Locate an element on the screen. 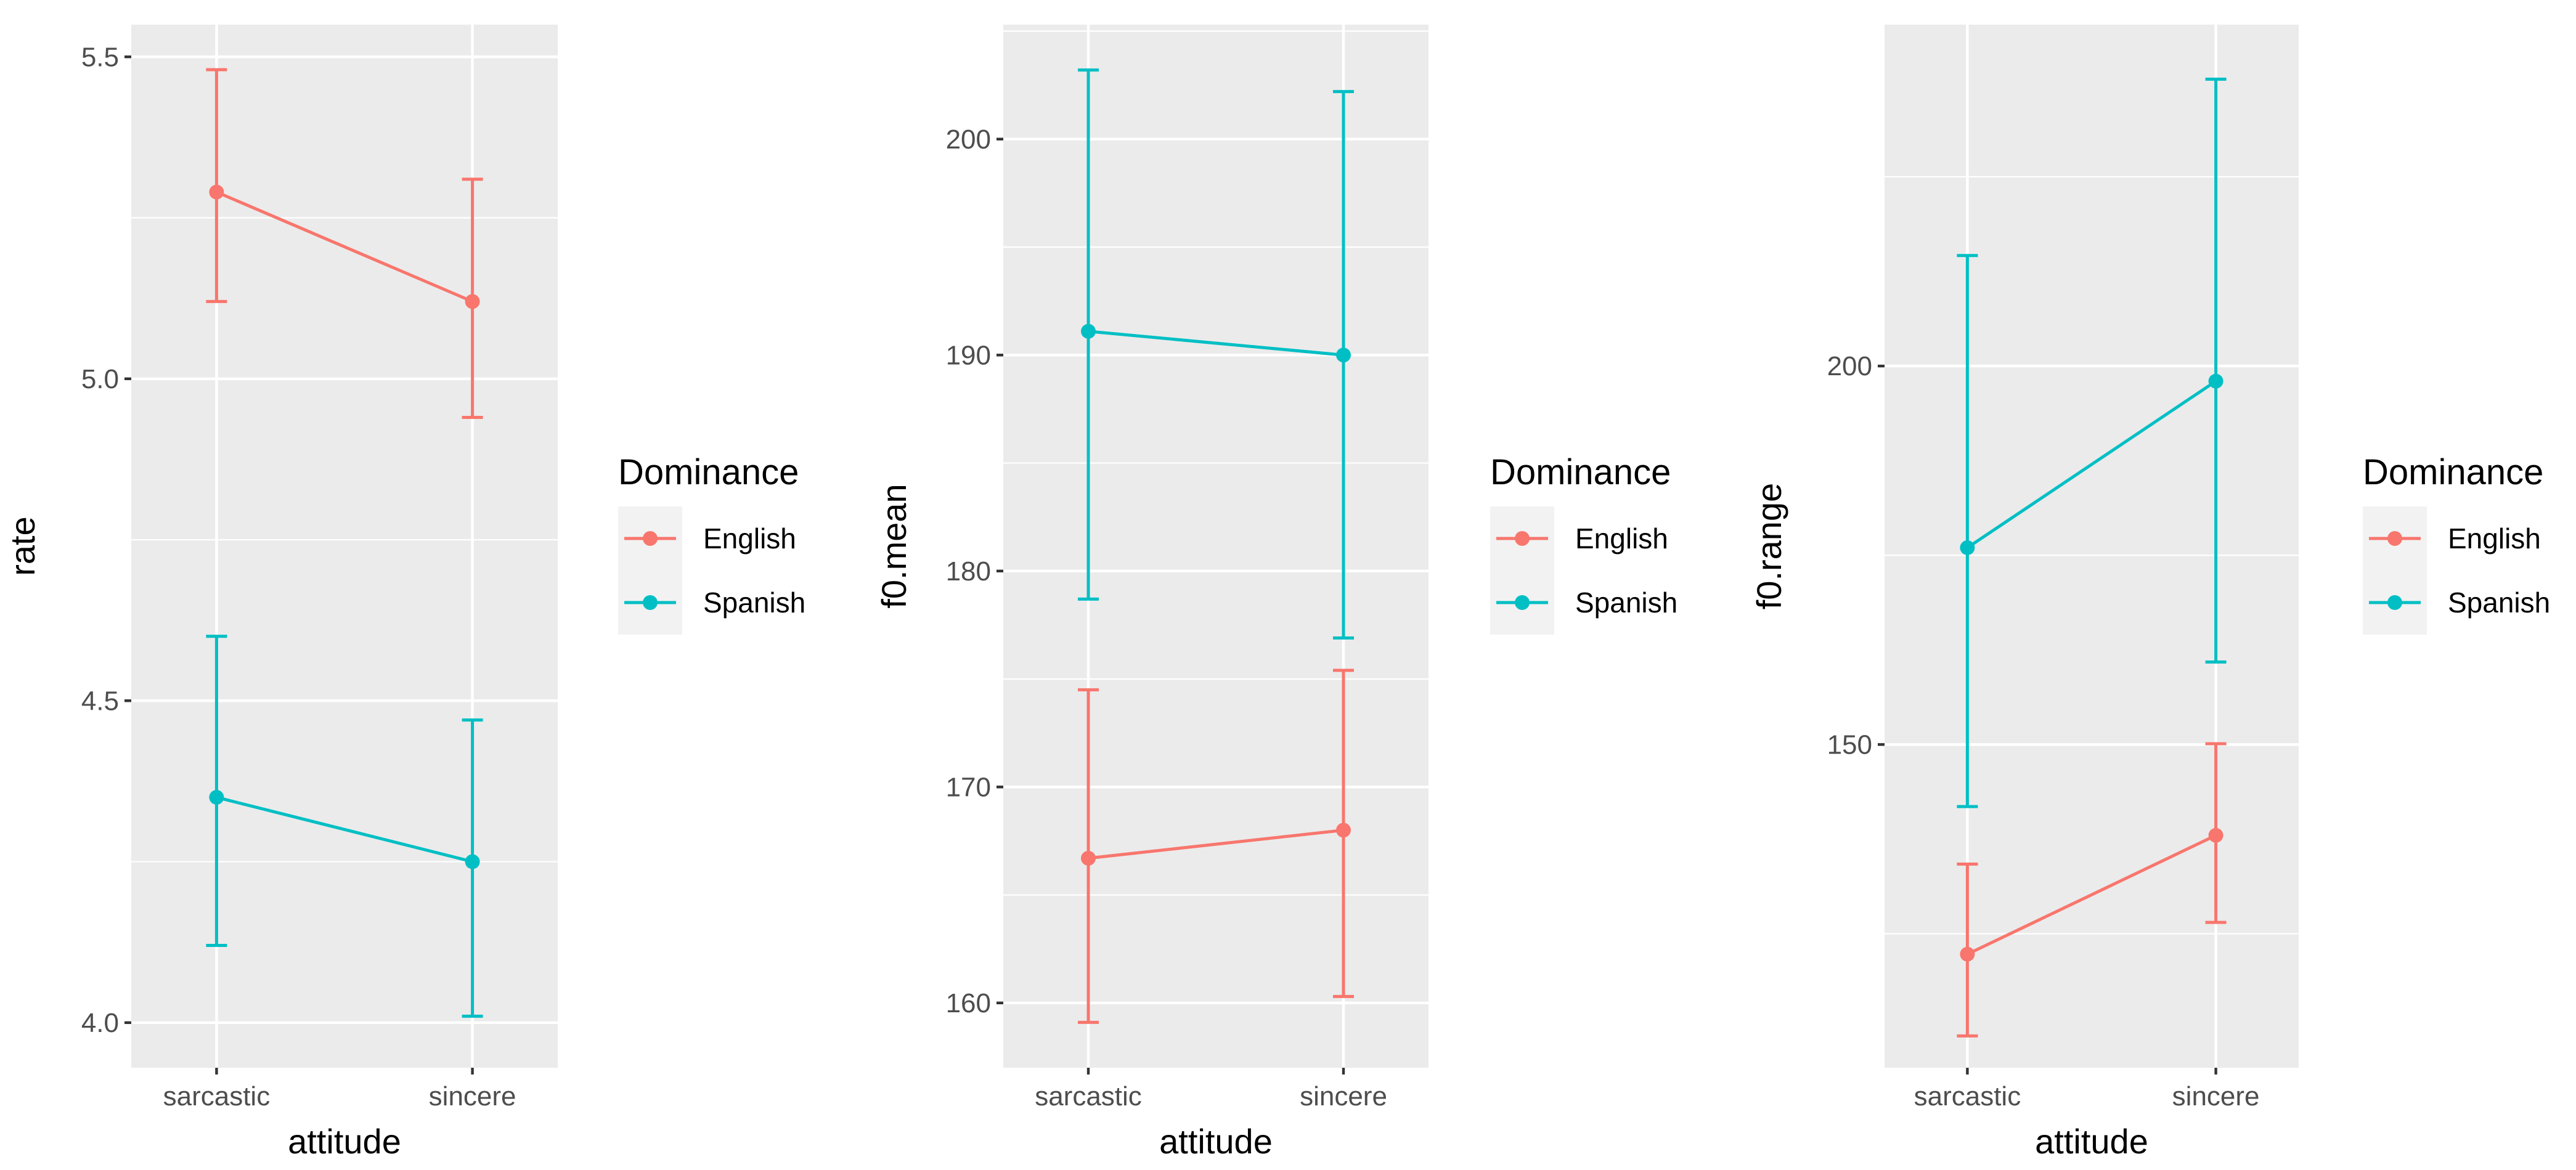  y-tick-label: 180 is located at coordinates (968, 571).